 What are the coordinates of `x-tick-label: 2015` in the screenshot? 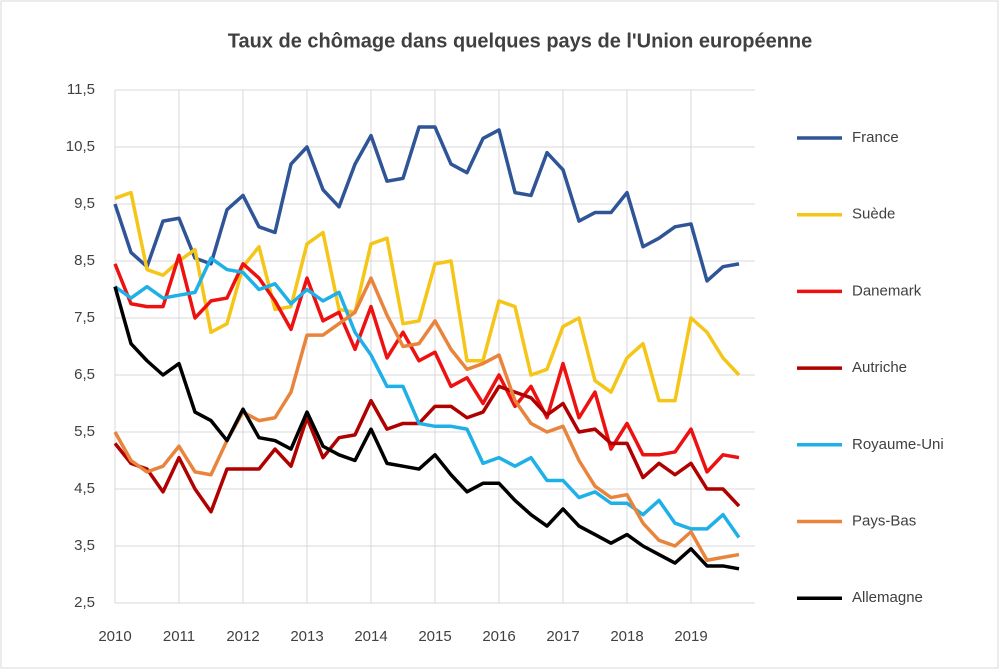 It's located at (434, 636).